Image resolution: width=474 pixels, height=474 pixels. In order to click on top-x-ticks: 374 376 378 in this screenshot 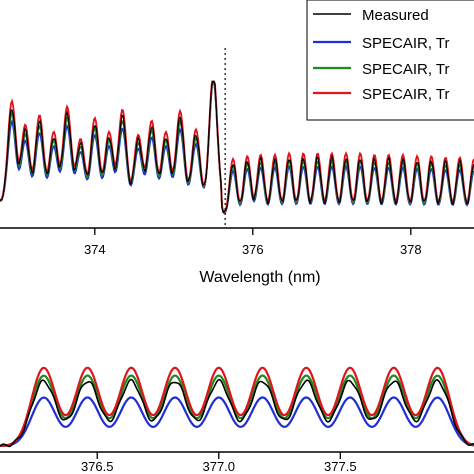, I will do `click(253, 242)`.